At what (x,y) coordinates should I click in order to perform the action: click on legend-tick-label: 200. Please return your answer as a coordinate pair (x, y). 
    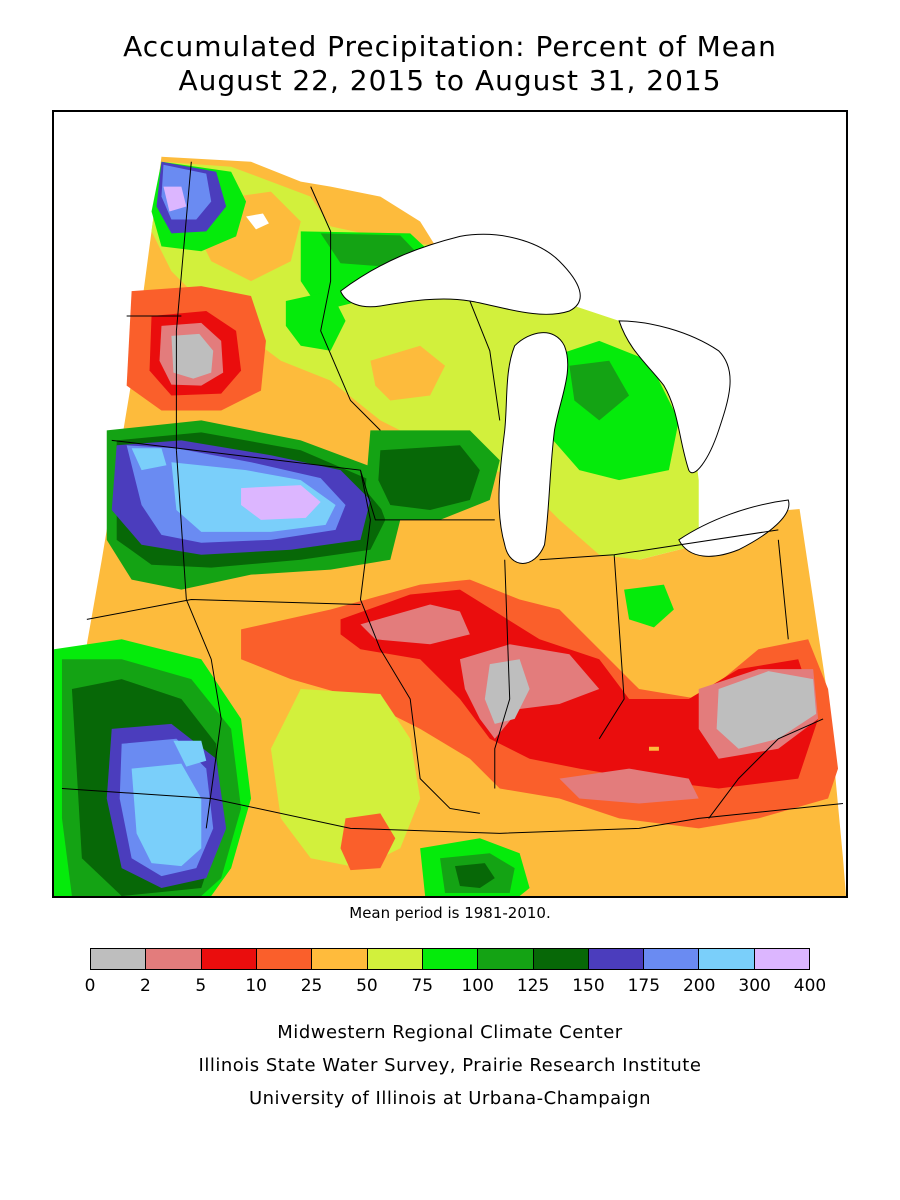
    Looking at the image, I should click on (699, 986).